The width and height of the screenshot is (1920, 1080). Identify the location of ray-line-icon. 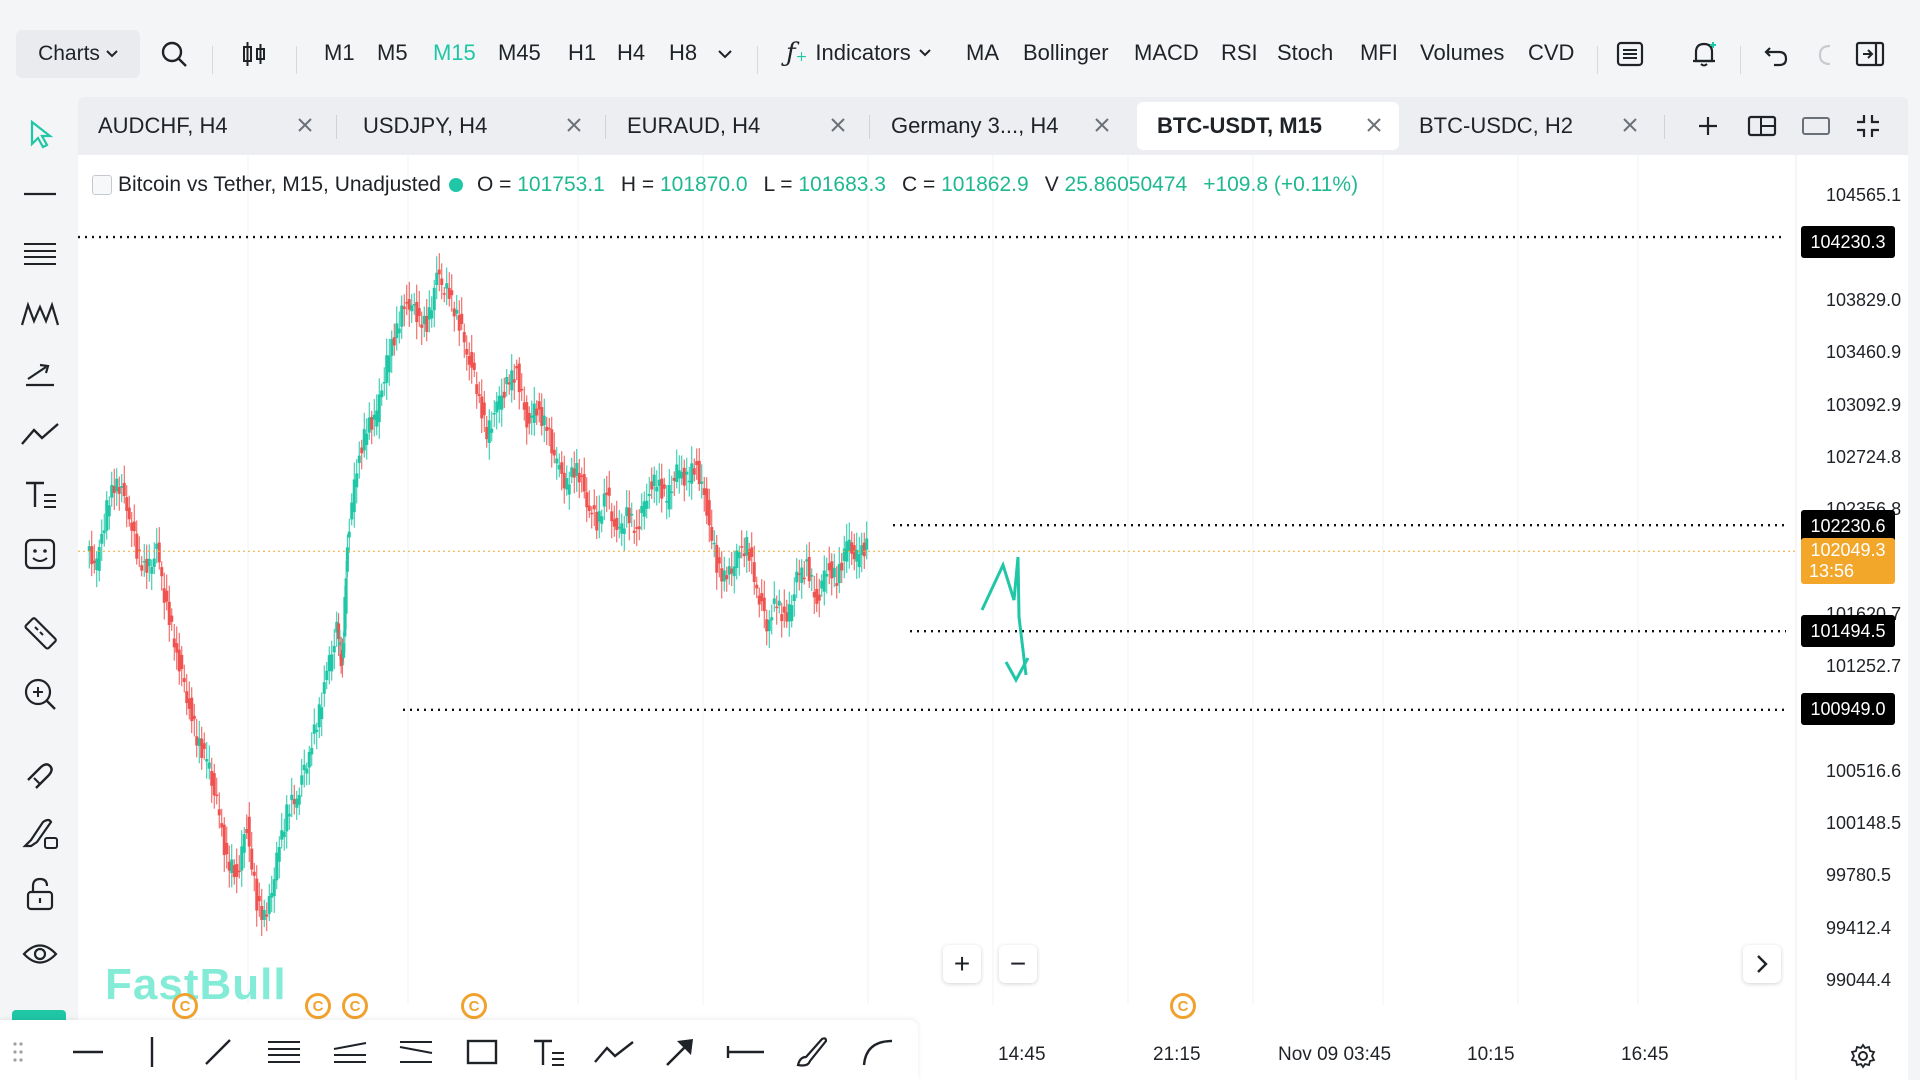
(746, 1052).